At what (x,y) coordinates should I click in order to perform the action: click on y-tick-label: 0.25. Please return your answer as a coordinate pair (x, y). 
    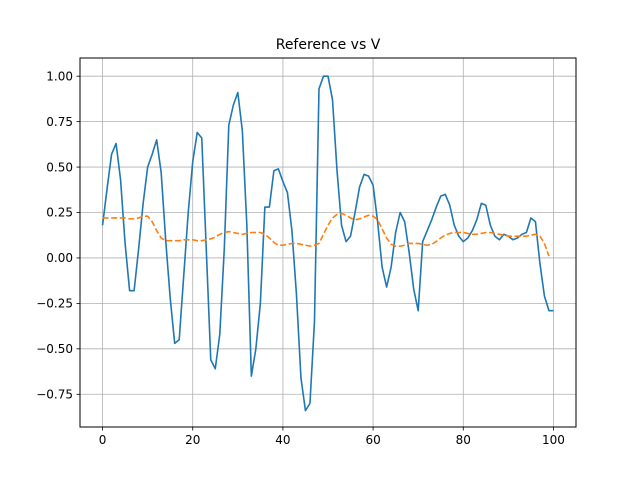
    Looking at the image, I should click on (59, 213).